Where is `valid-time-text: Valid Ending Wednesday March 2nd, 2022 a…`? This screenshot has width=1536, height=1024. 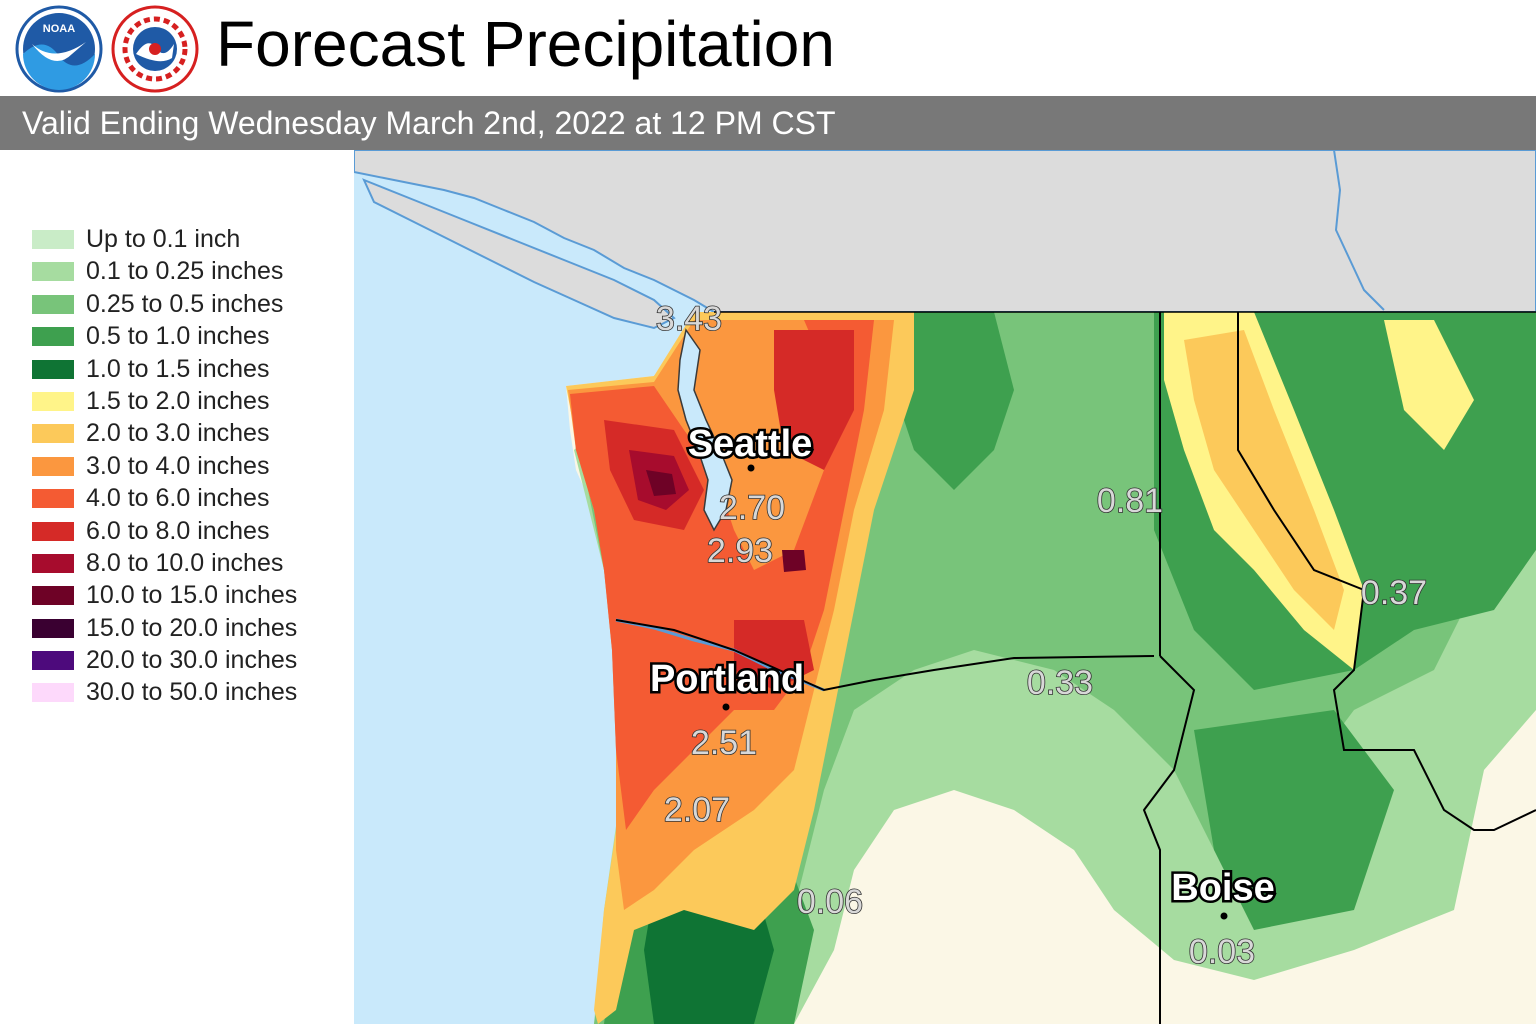
valid-time-text: Valid Ending Wednesday March 2nd, 2022 a… is located at coordinates (429, 123).